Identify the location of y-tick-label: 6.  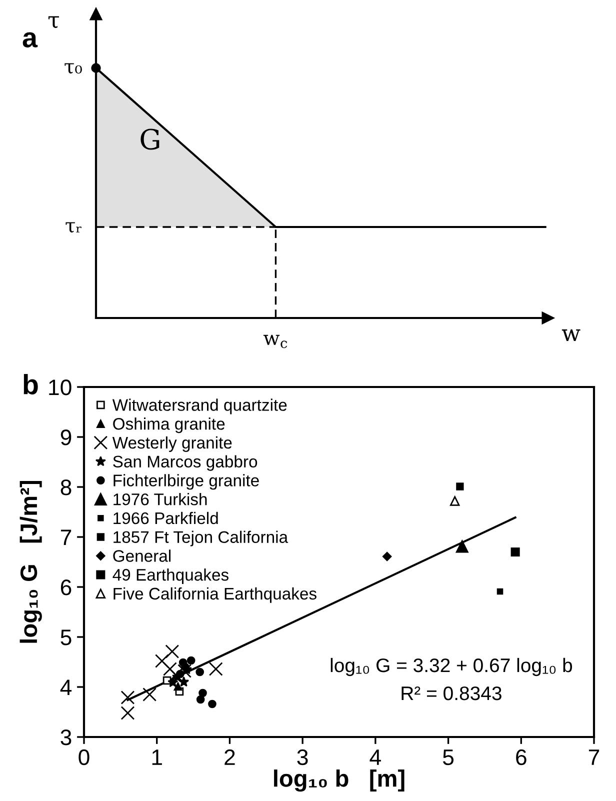
(66, 588).